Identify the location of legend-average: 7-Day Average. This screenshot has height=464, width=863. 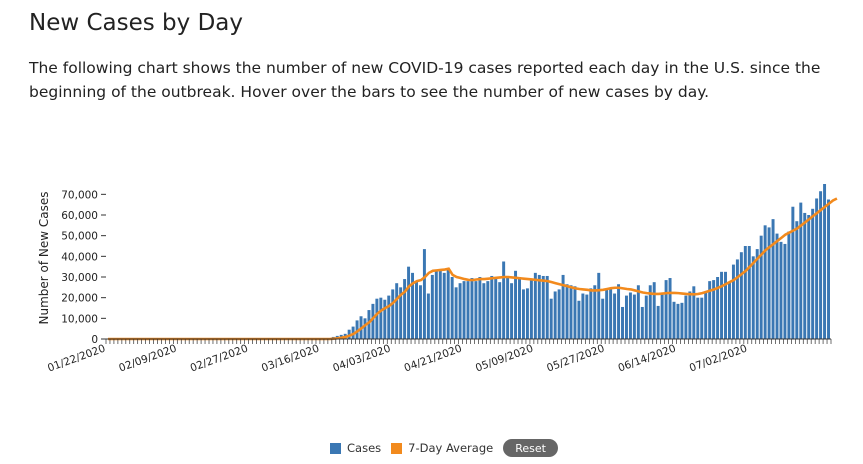
(442, 448).